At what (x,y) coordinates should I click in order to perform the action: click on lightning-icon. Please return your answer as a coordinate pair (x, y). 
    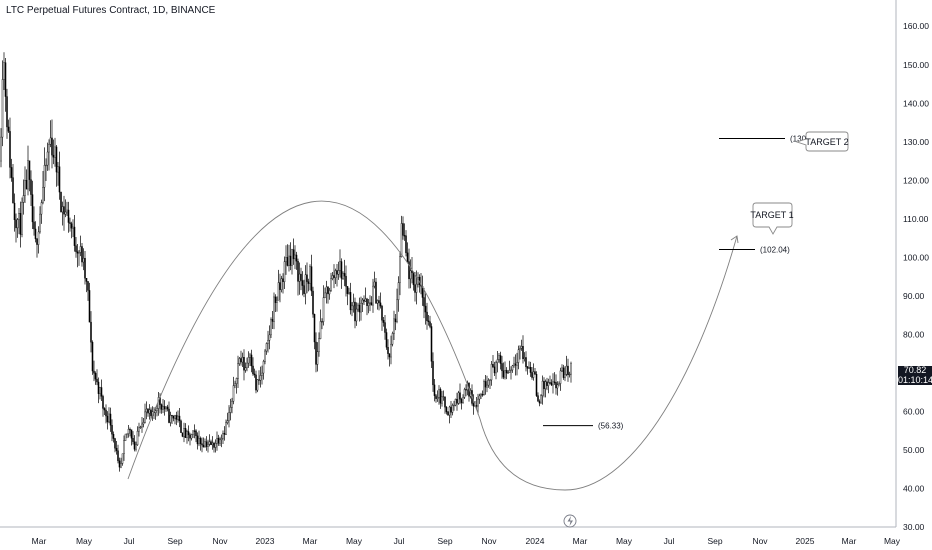
    Looking at the image, I should click on (570, 521).